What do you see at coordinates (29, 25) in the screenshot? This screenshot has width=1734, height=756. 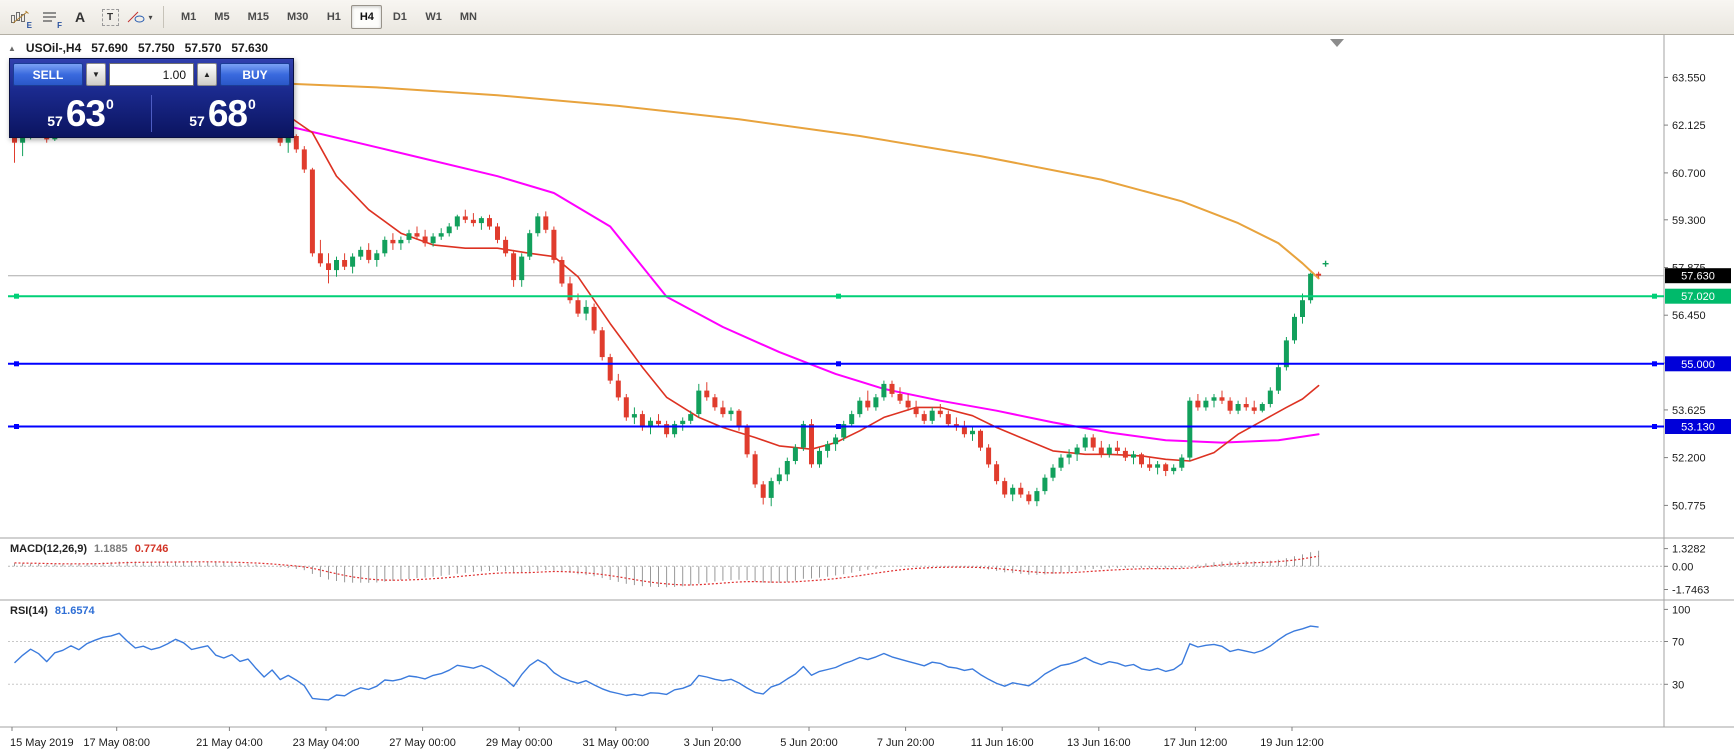 I see `icon-badge: E` at bounding box center [29, 25].